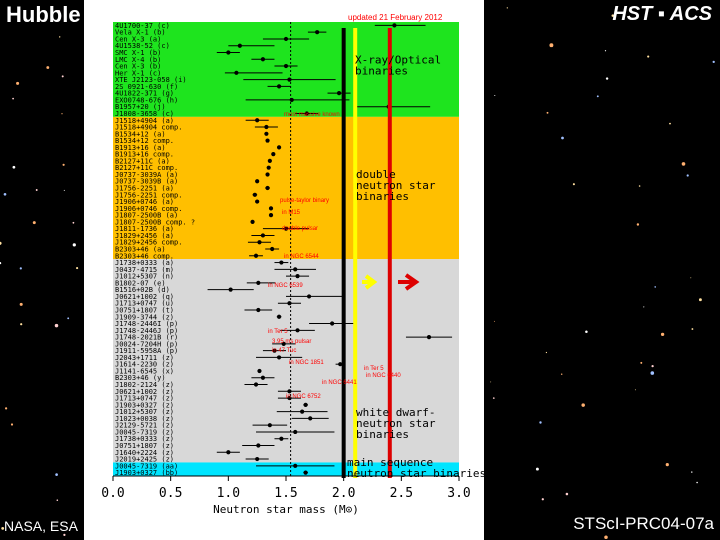 The height and width of the screenshot is (540, 720). I want to click on annotation: in Ter 5, so click(374, 369).